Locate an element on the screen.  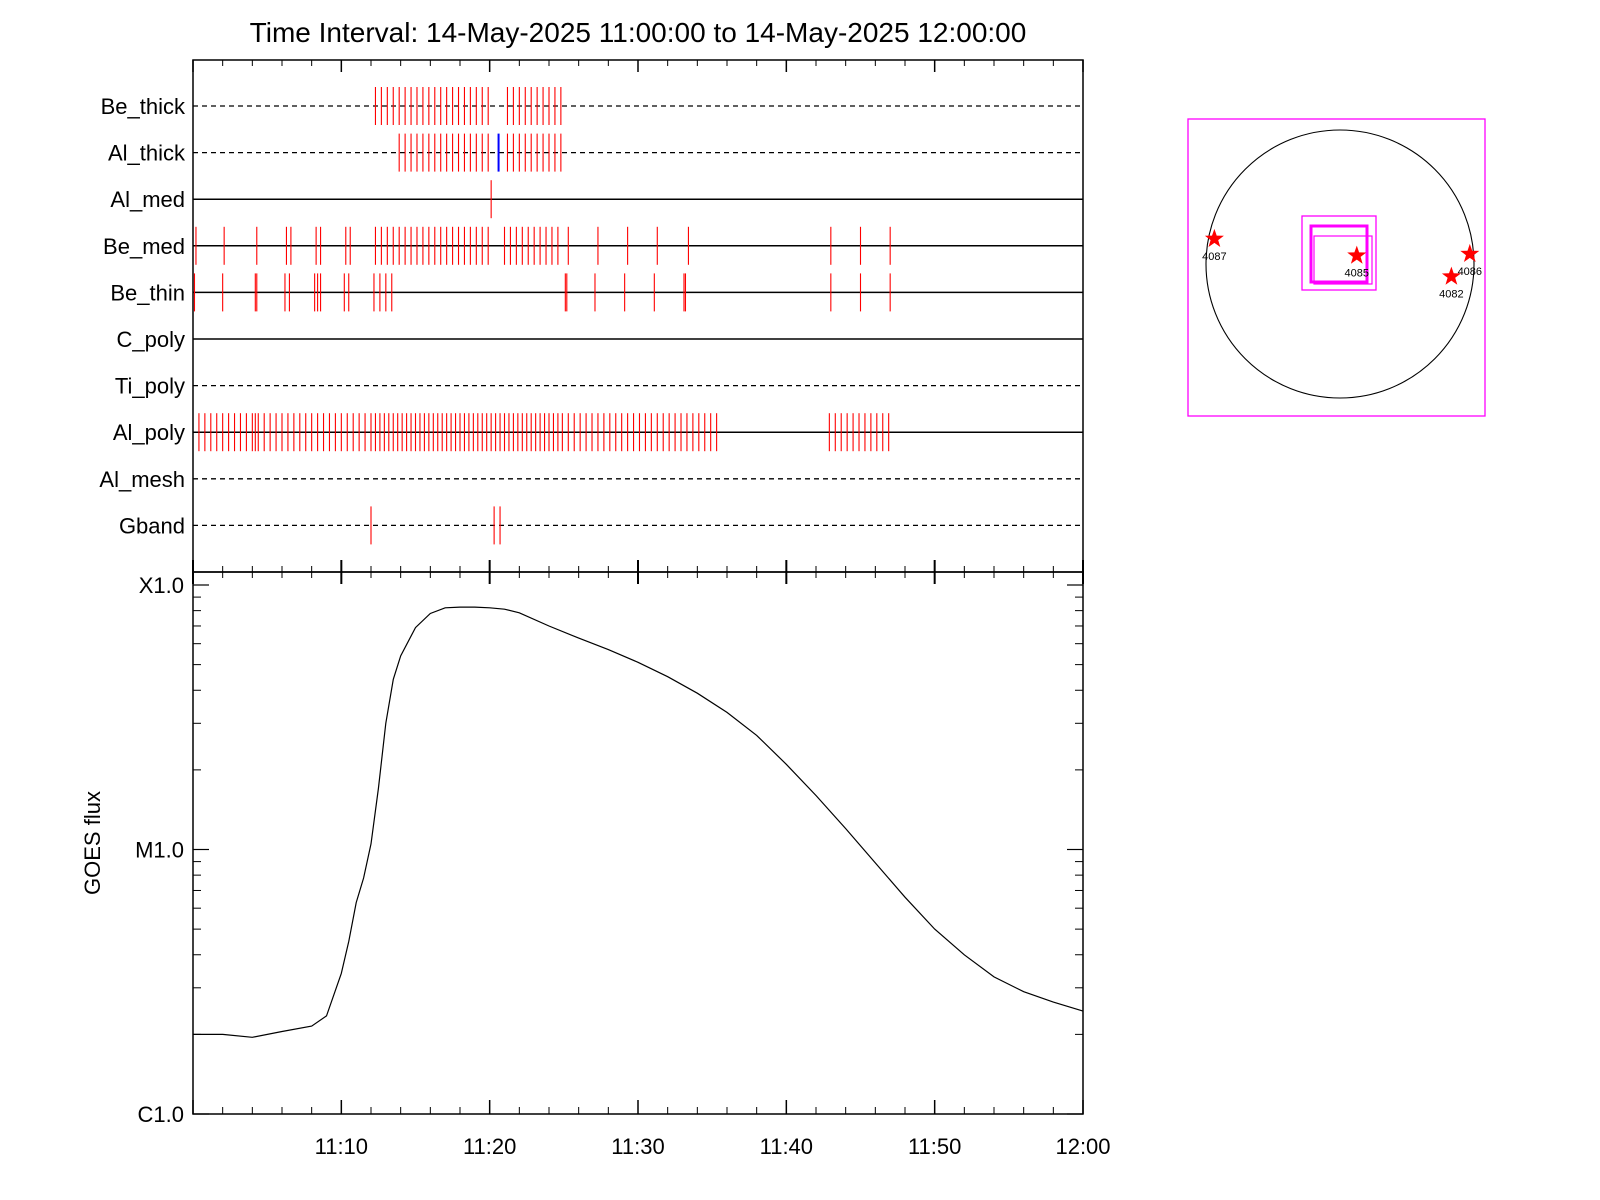
filter-label: Be_thick is located at coordinates (143, 106).